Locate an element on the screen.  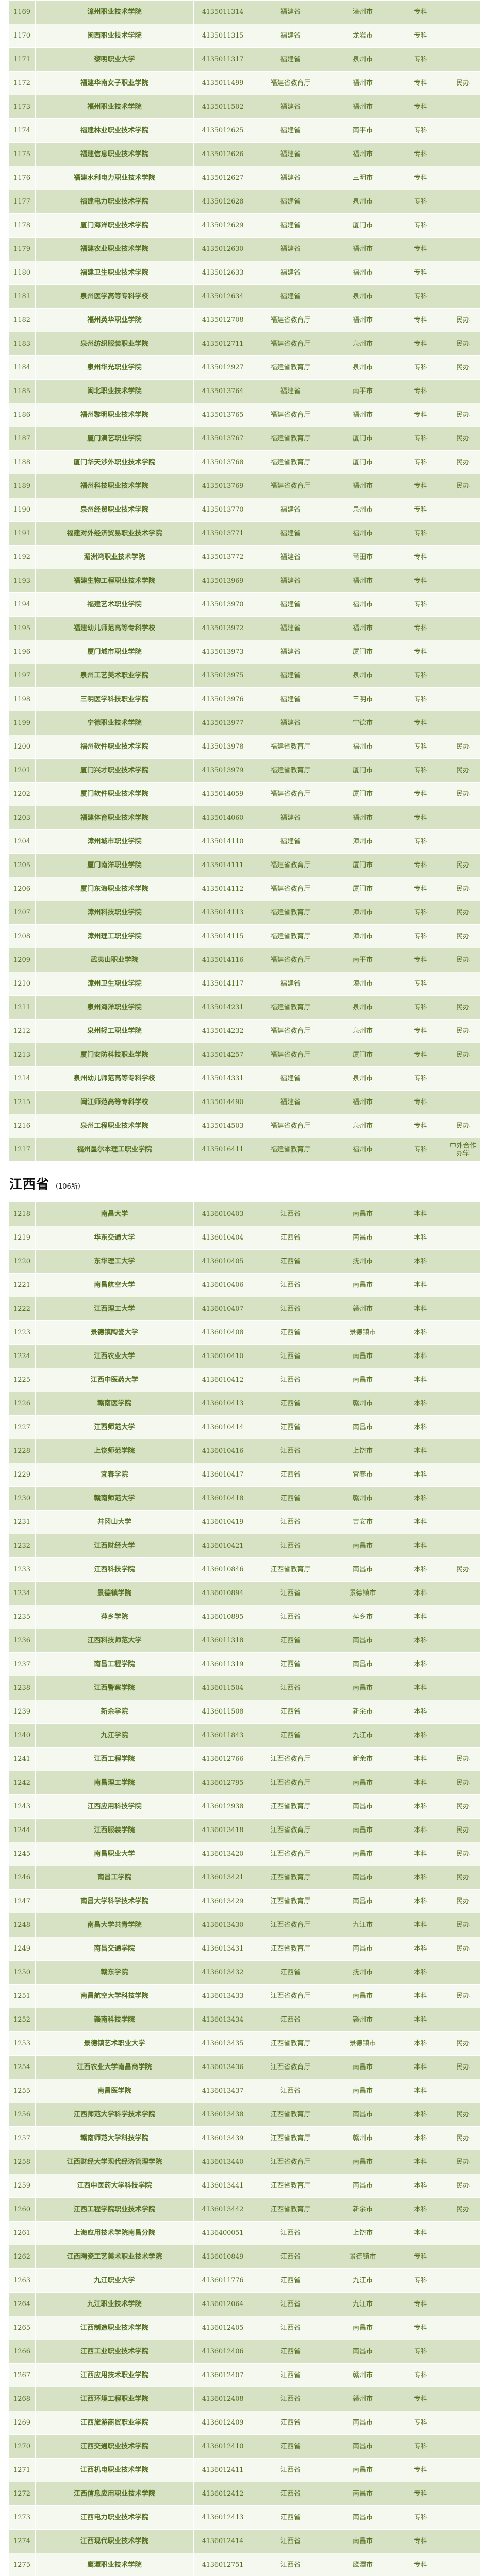
table-row: 1241 江西工程学院 4136012766 江西省教育厅 新余市 本科 民办 is located at coordinates (244, 1759).